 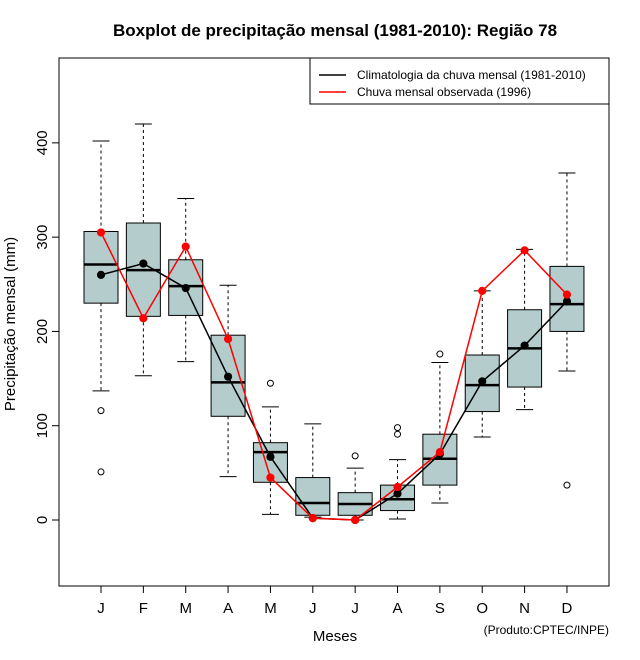 I want to click on y-axis-label: Precipitação mensal (mm), so click(x=10, y=324).